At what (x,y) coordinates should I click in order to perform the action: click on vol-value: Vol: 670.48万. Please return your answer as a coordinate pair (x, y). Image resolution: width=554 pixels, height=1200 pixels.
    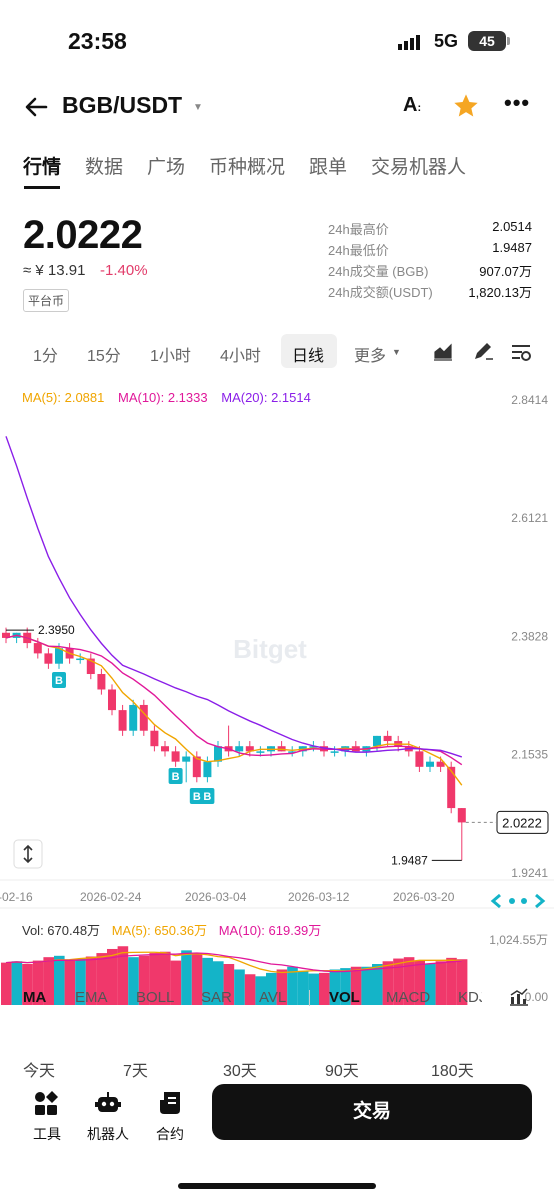
    Looking at the image, I should click on (61, 930).